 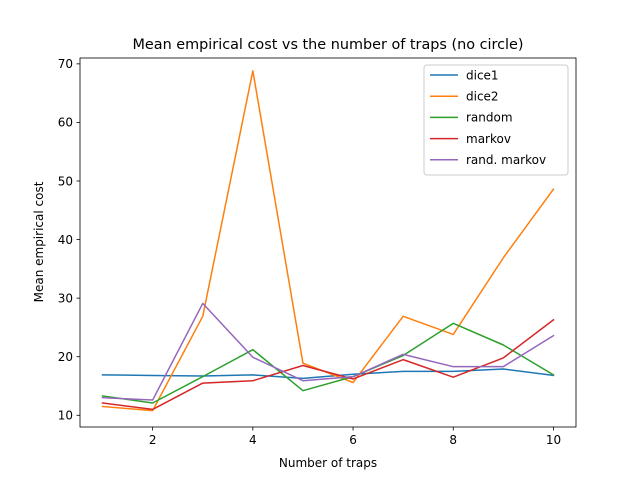 I want to click on x-axis-label: Number of traps, so click(x=328, y=463).